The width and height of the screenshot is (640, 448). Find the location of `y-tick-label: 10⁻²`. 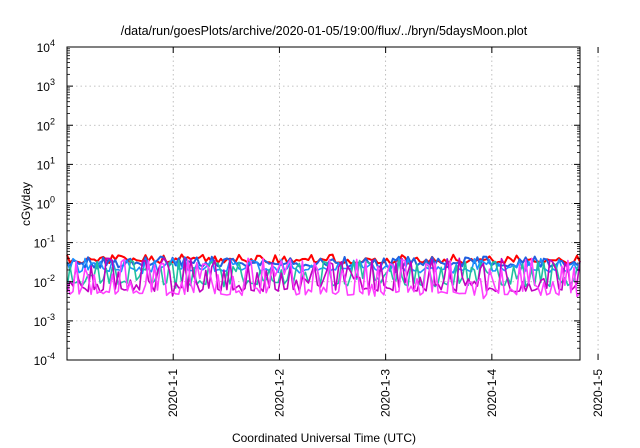

y-tick-label: 10⁻² is located at coordinates (44, 281).